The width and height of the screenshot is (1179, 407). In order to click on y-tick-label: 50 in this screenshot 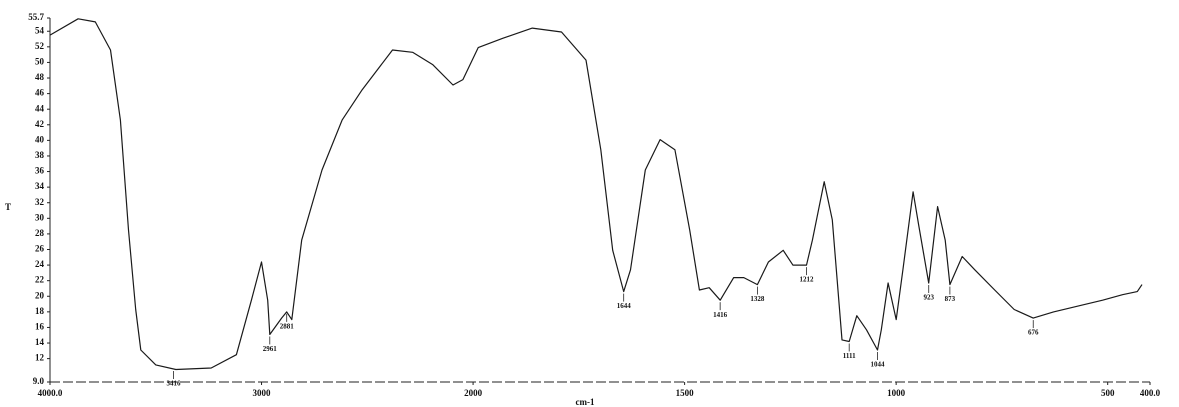, I will do `click(40, 61)`.